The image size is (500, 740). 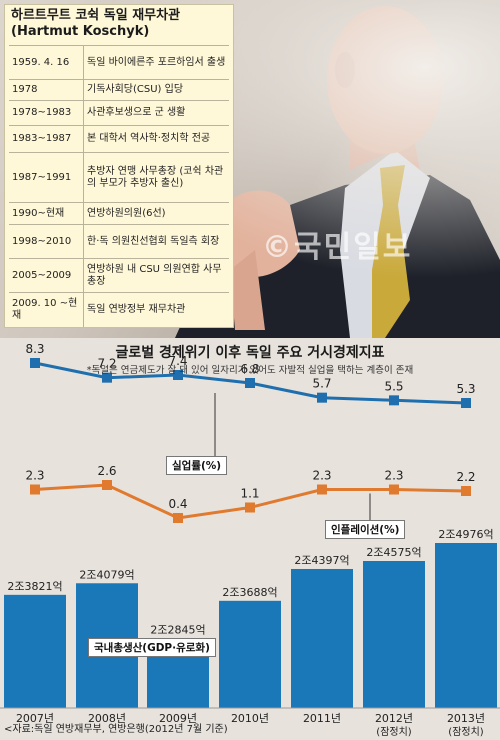 I want to click on chart-title: 글로벌 경제위기 이후 독일 주요 거시경제지표, so click(x=250, y=353).